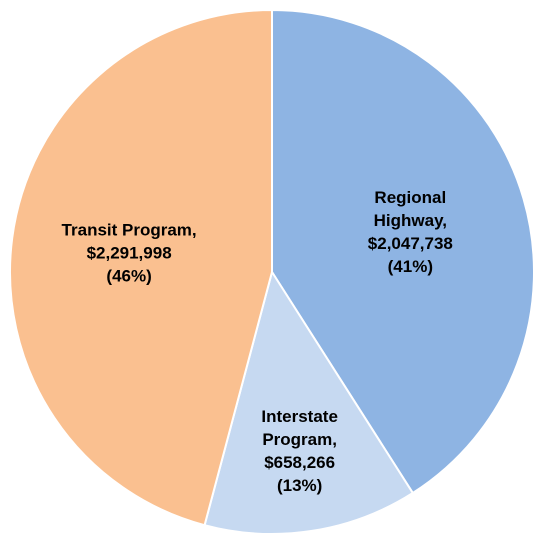 Image resolution: width=533 pixels, height=537 pixels. Describe the element at coordinates (129, 276) in the screenshot. I see `percent-label: (46%)` at that location.